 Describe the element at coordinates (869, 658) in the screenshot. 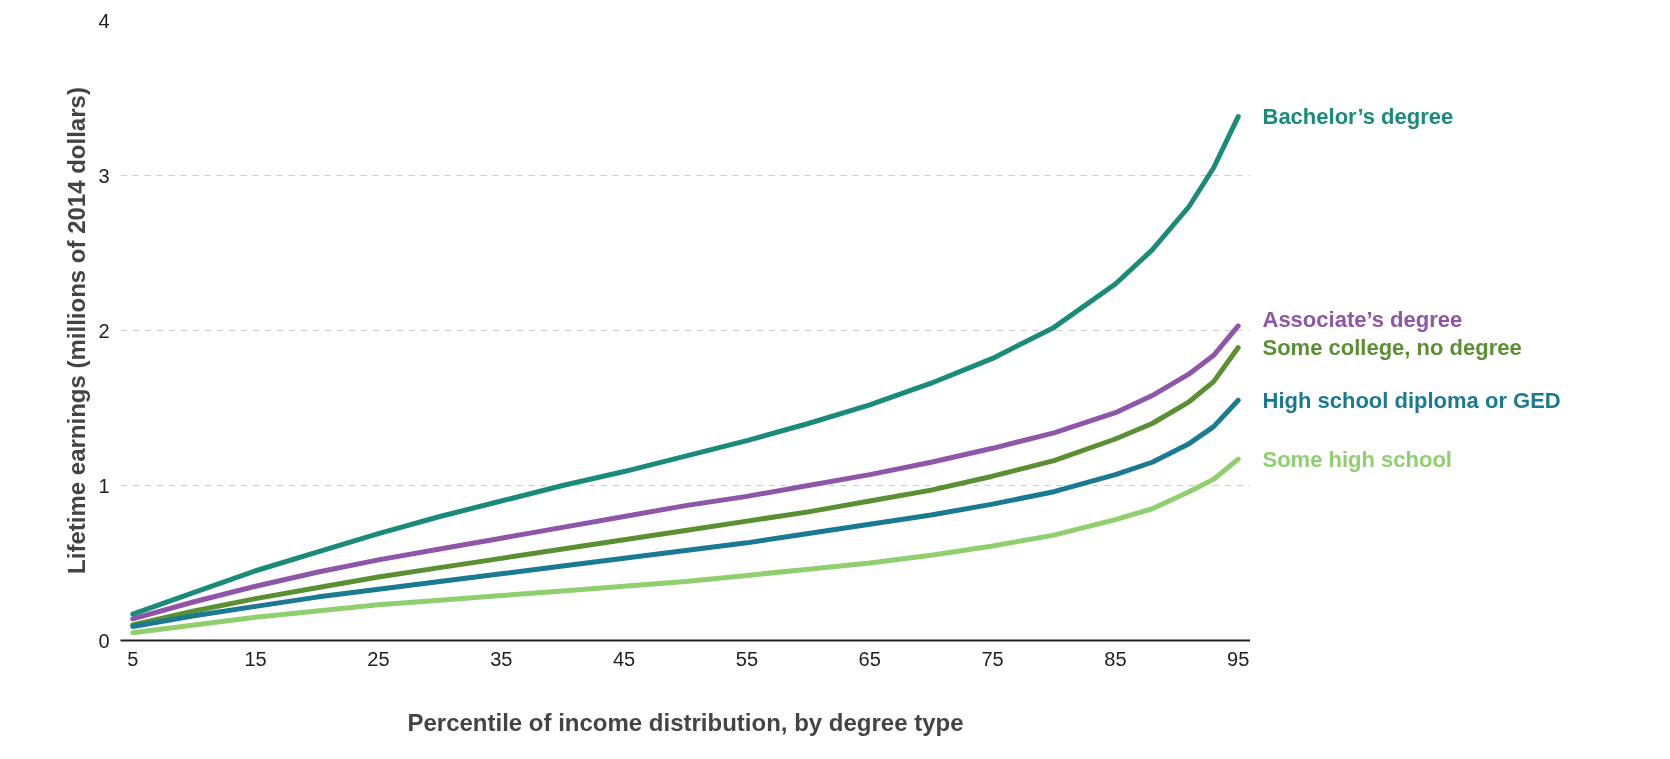

I see `x-tick-label: 65` at that location.